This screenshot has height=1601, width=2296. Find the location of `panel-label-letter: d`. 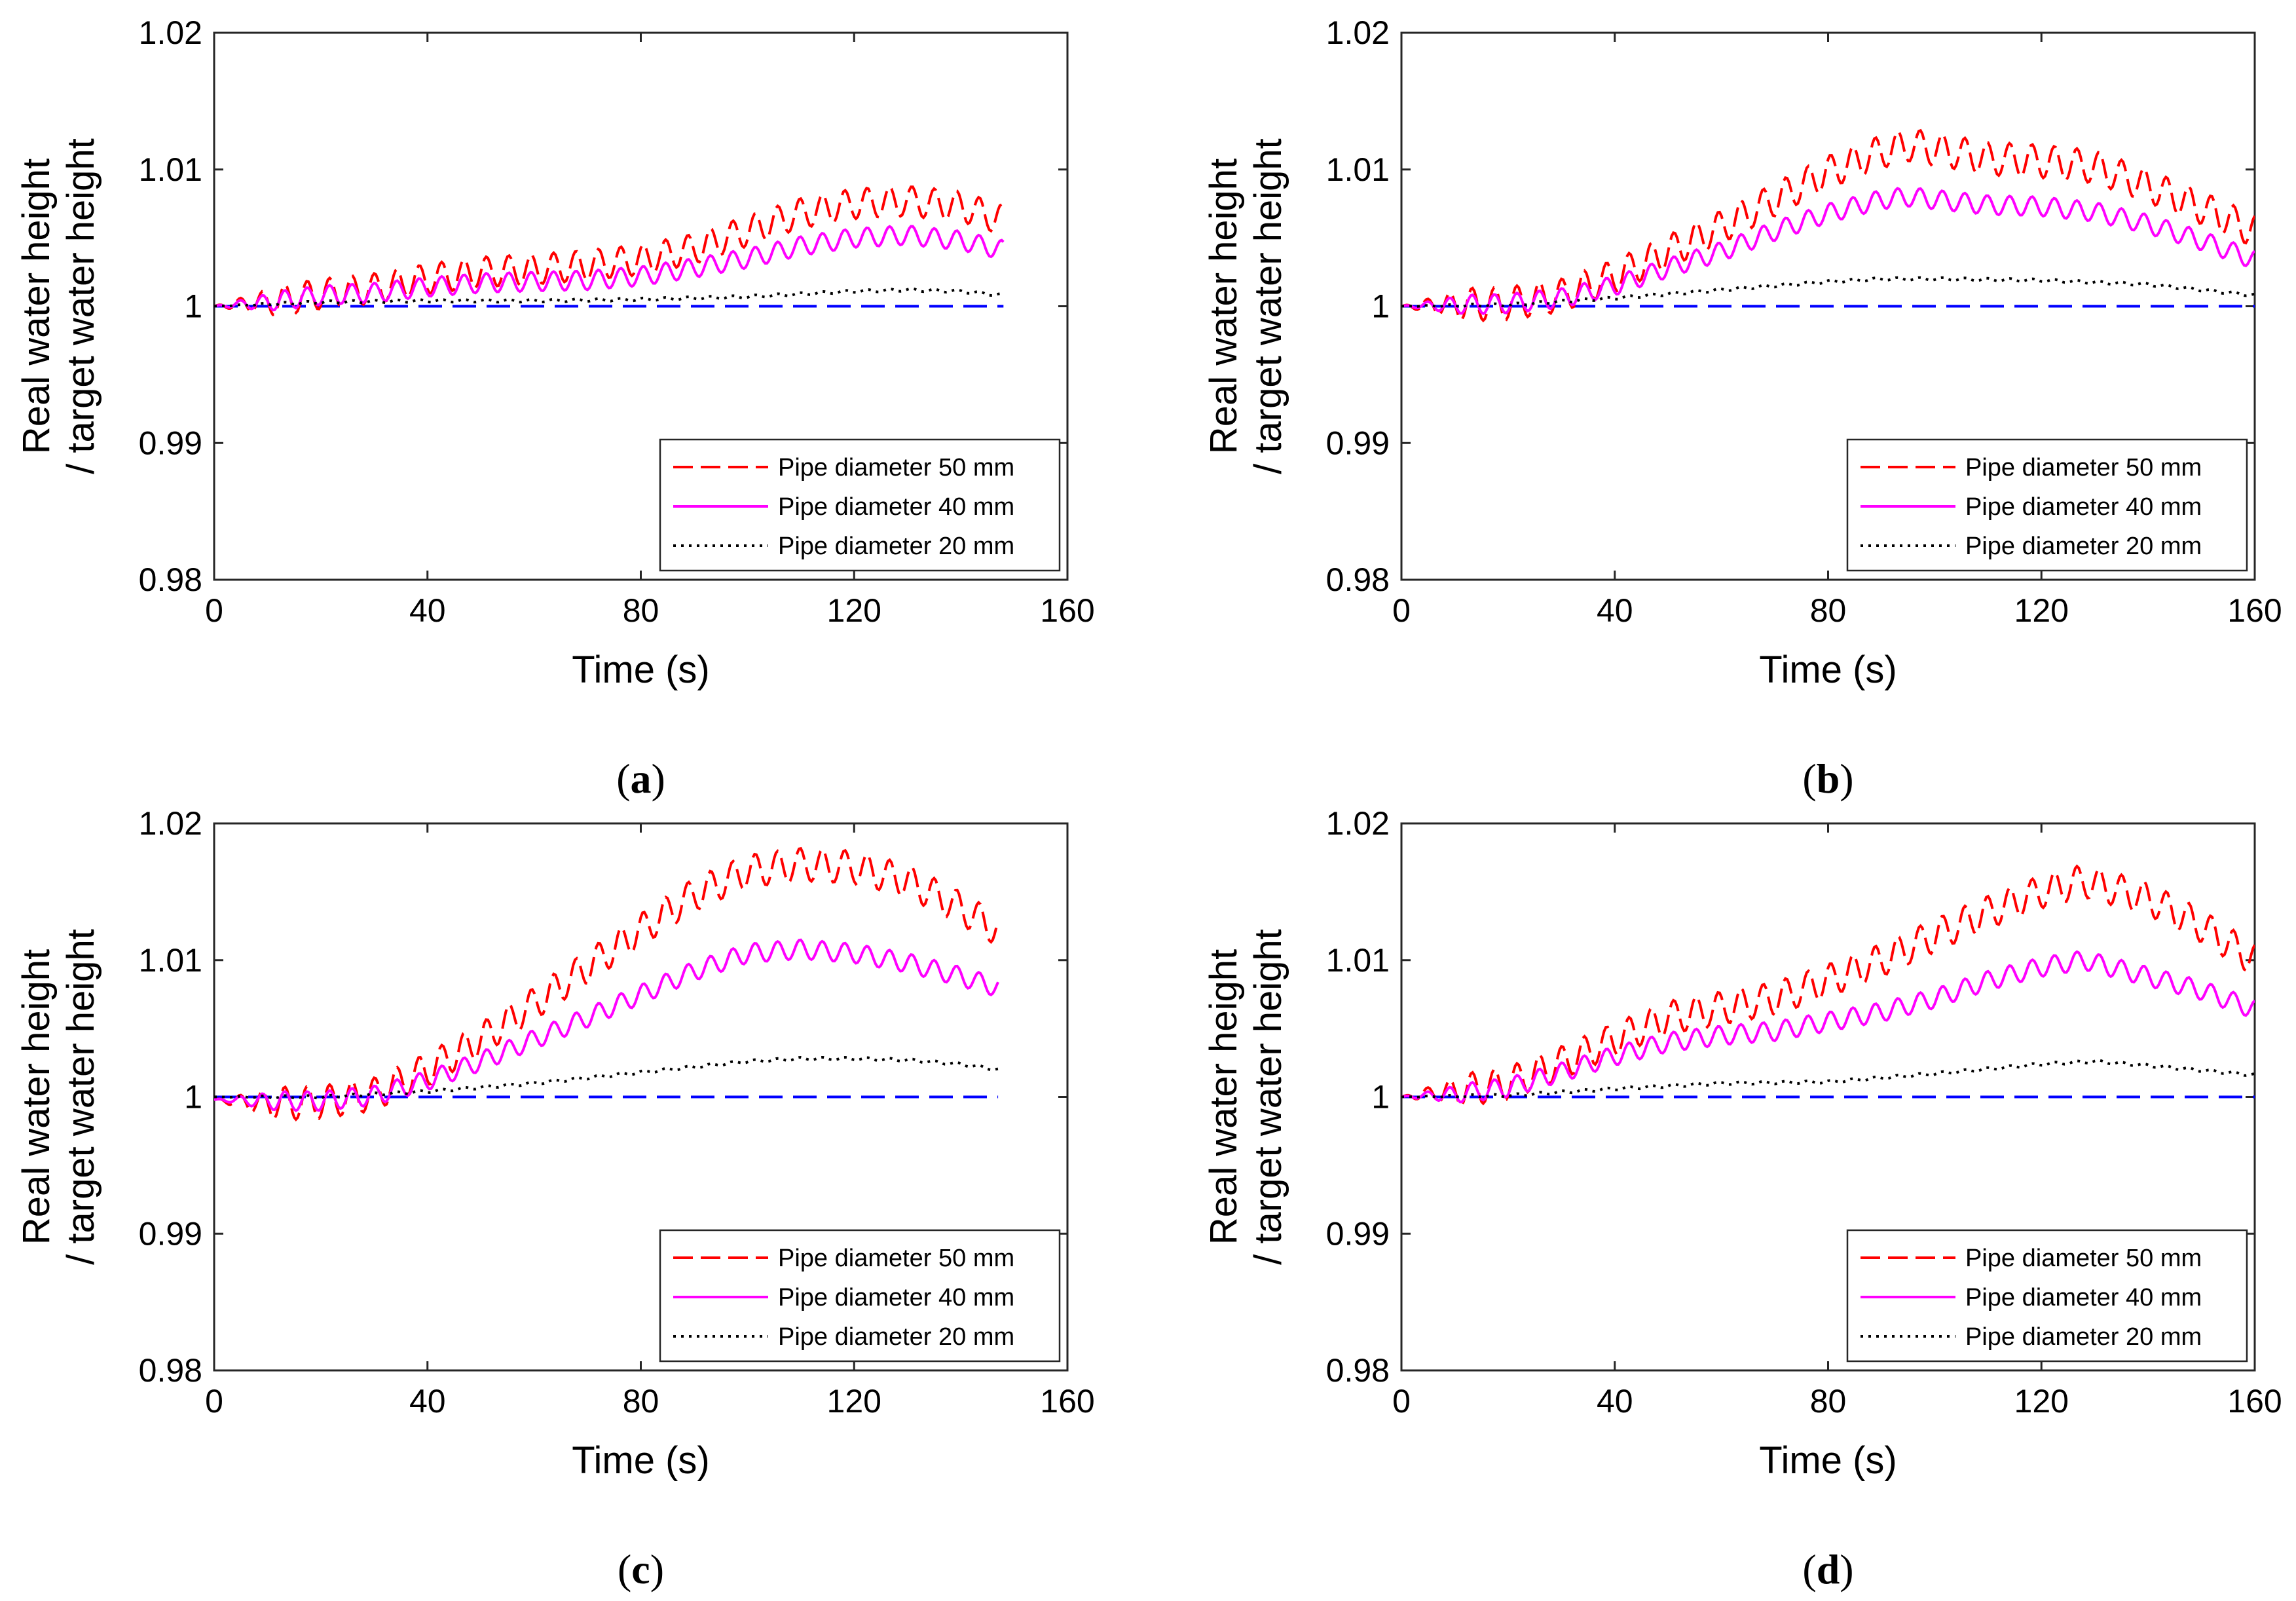

panel-label-letter: d is located at coordinates (1829, 1569).